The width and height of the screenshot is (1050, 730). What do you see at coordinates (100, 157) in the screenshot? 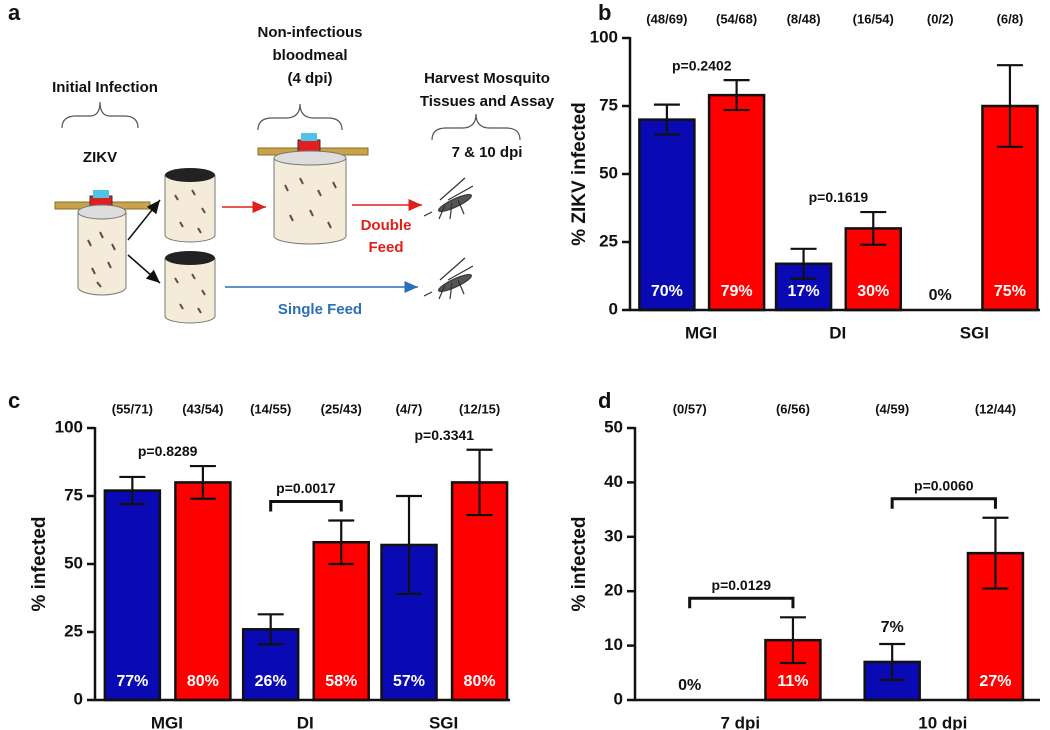
I see `step-detail: ZIKV` at bounding box center [100, 157].